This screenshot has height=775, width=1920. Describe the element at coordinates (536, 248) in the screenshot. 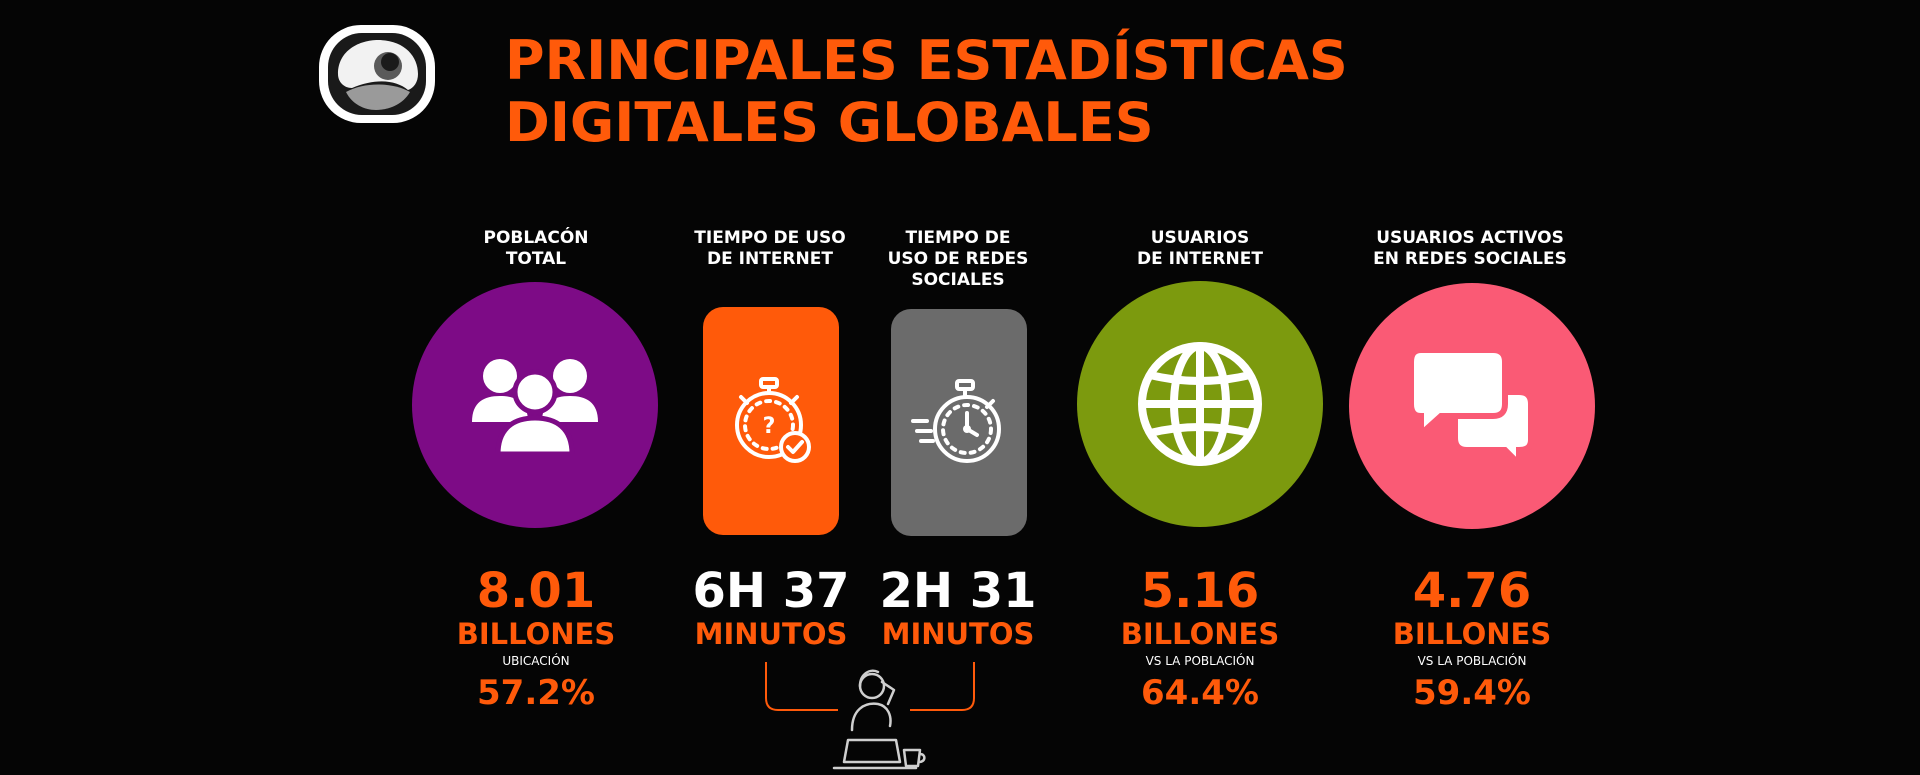

I see `stat-label-poblacion: POBLACÓN TOTAL` at that location.